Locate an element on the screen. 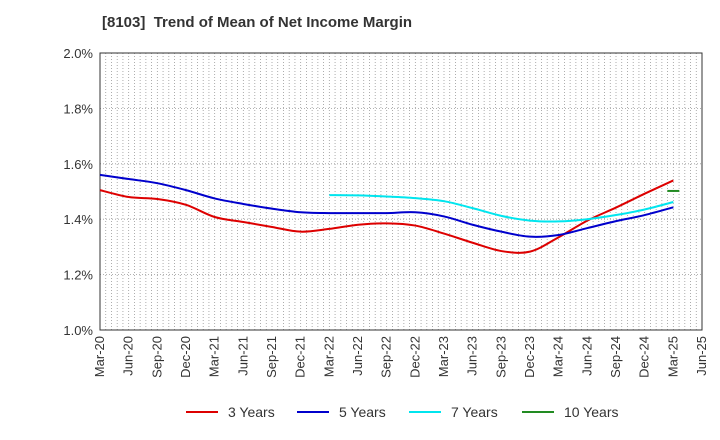 This screenshot has width=720, height=440. x-tick-label: Mar-23 is located at coordinates (443, 356).